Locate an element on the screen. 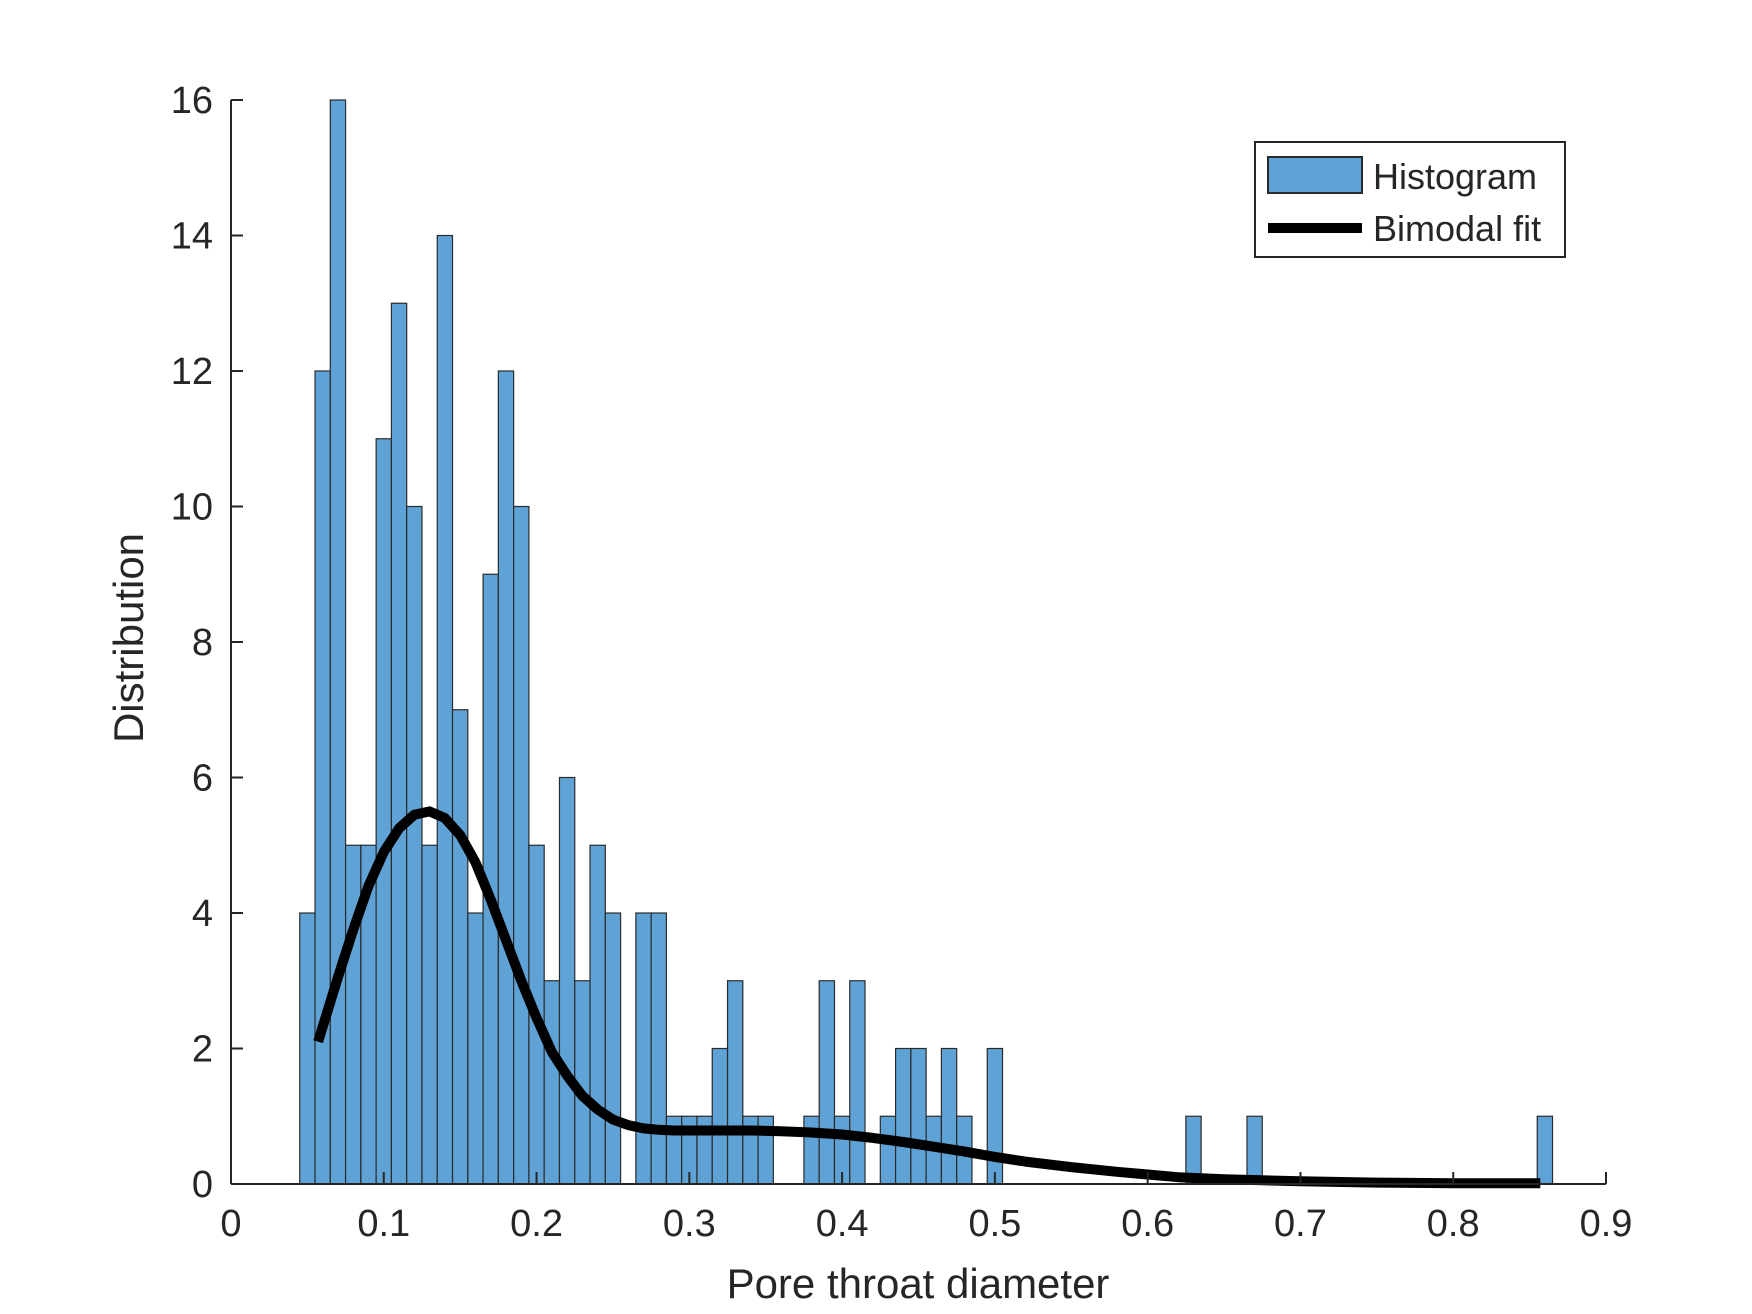 This screenshot has width=1752, height=1314. x-tick-label: 0 is located at coordinates (230, 1224).